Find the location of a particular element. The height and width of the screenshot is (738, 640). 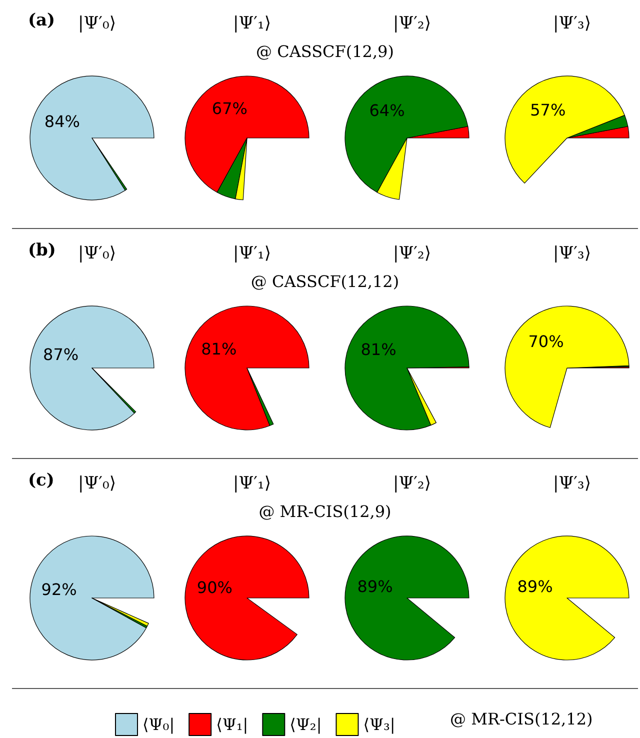

data-label: 84% is located at coordinates (62, 122).